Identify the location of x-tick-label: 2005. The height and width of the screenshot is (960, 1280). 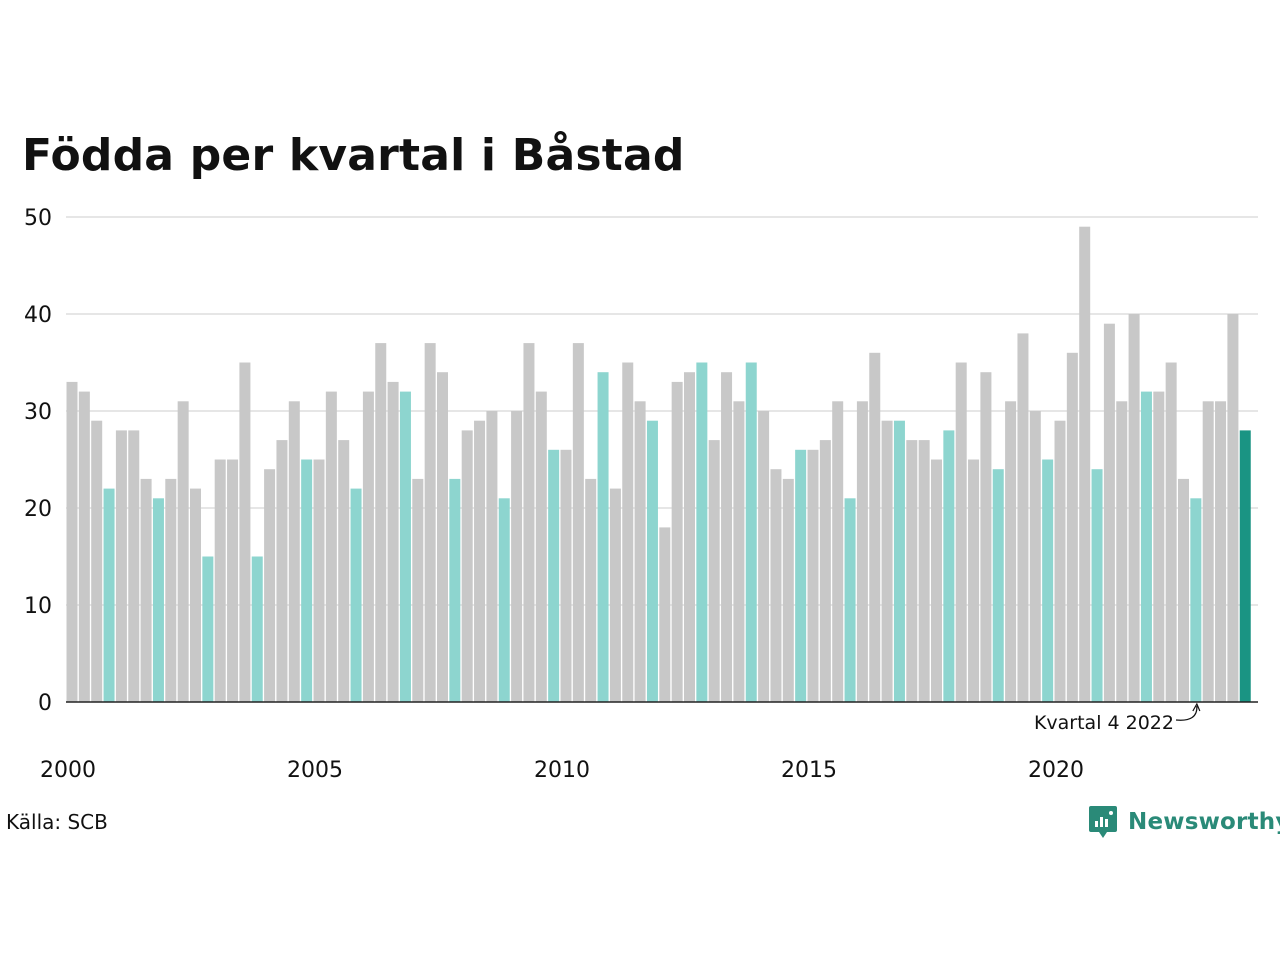
(315, 770).